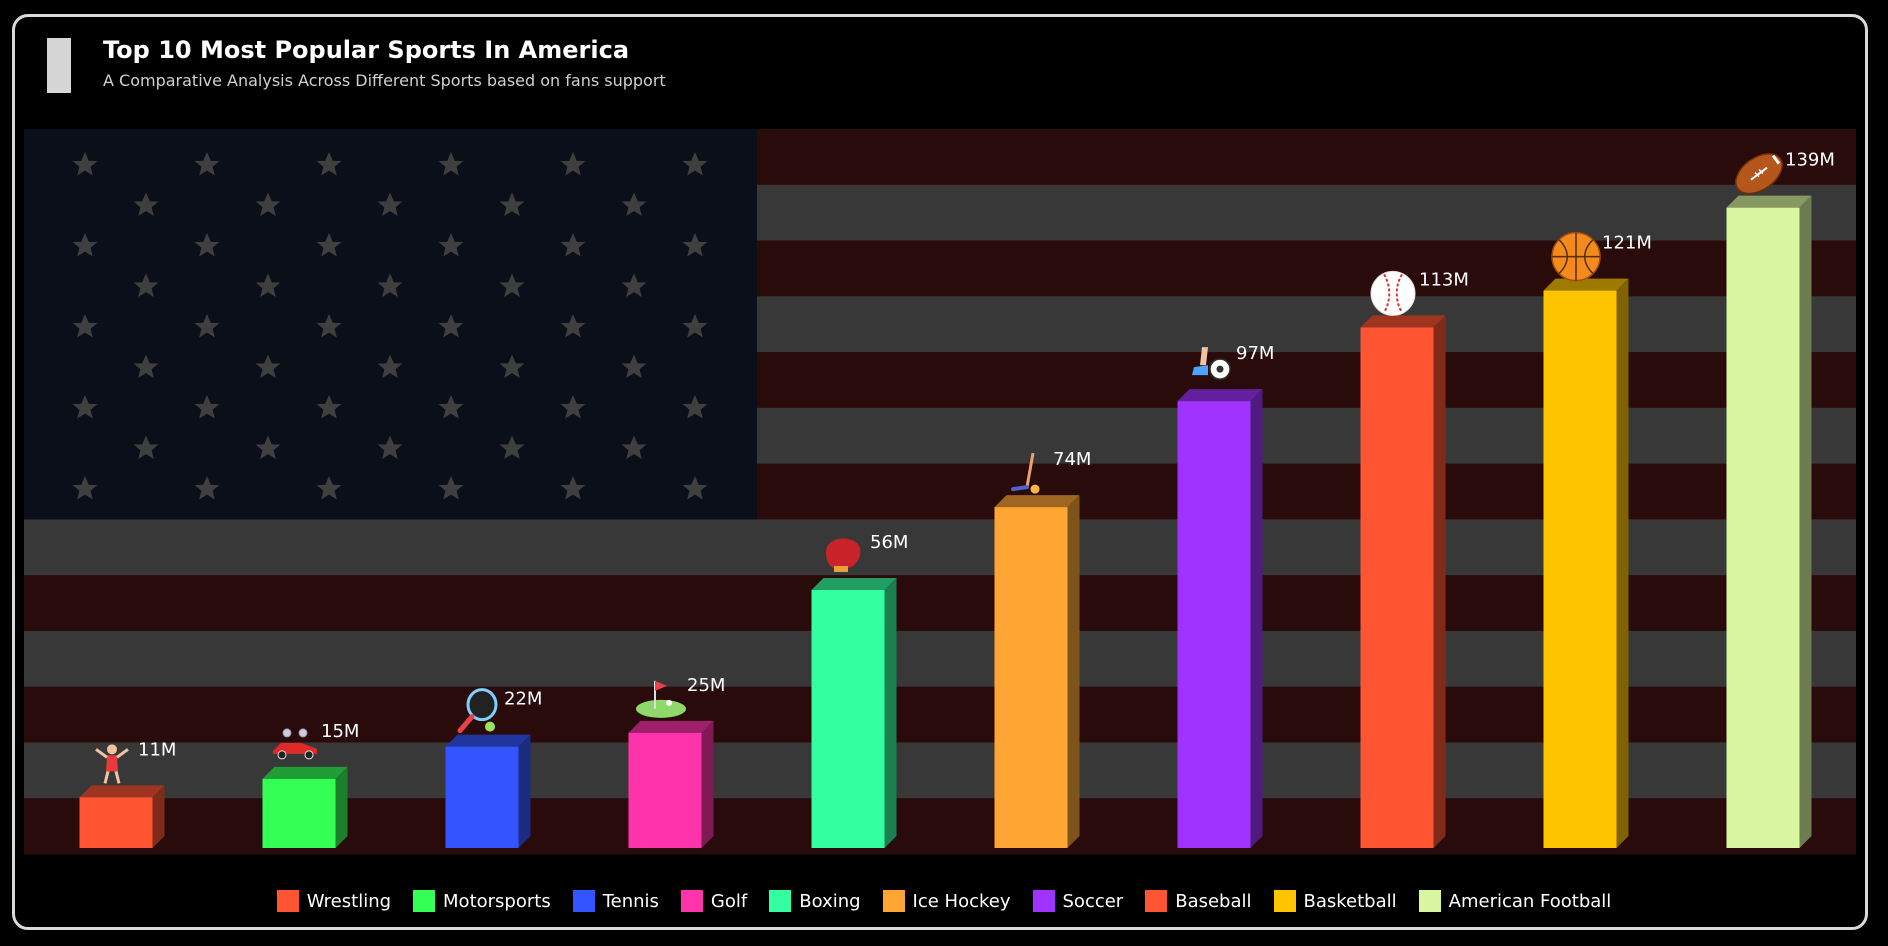  I want to click on legend-item: Motorsports, so click(482, 901).